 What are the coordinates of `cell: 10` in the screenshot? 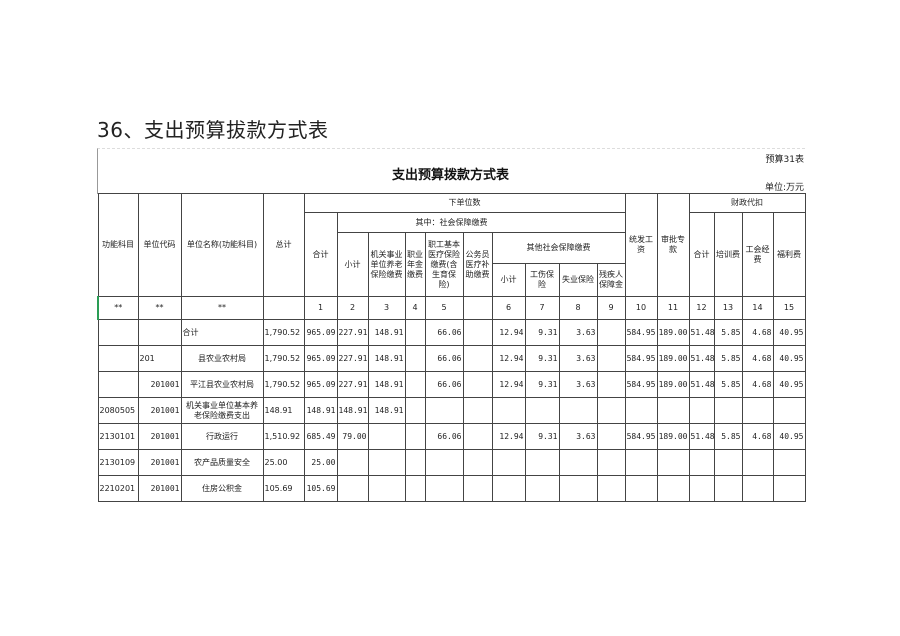 It's located at (641, 308).